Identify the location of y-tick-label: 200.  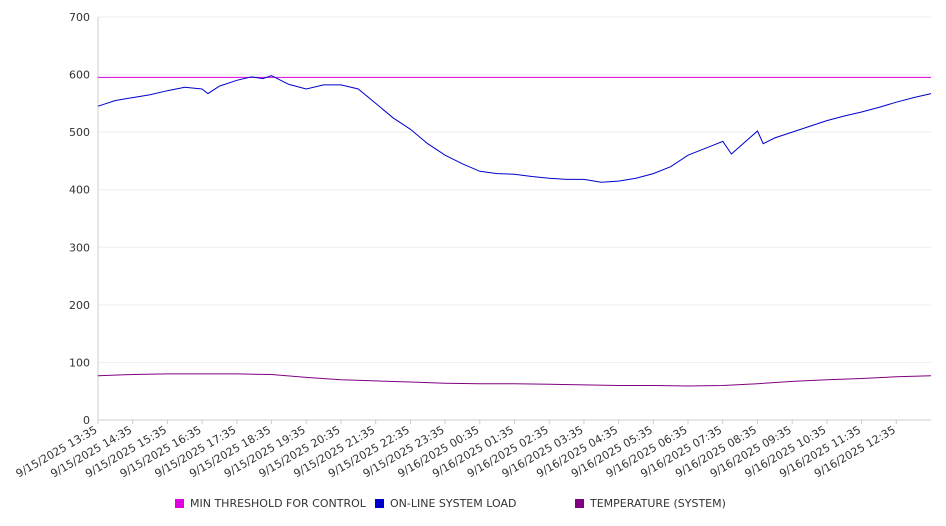
(79, 305).